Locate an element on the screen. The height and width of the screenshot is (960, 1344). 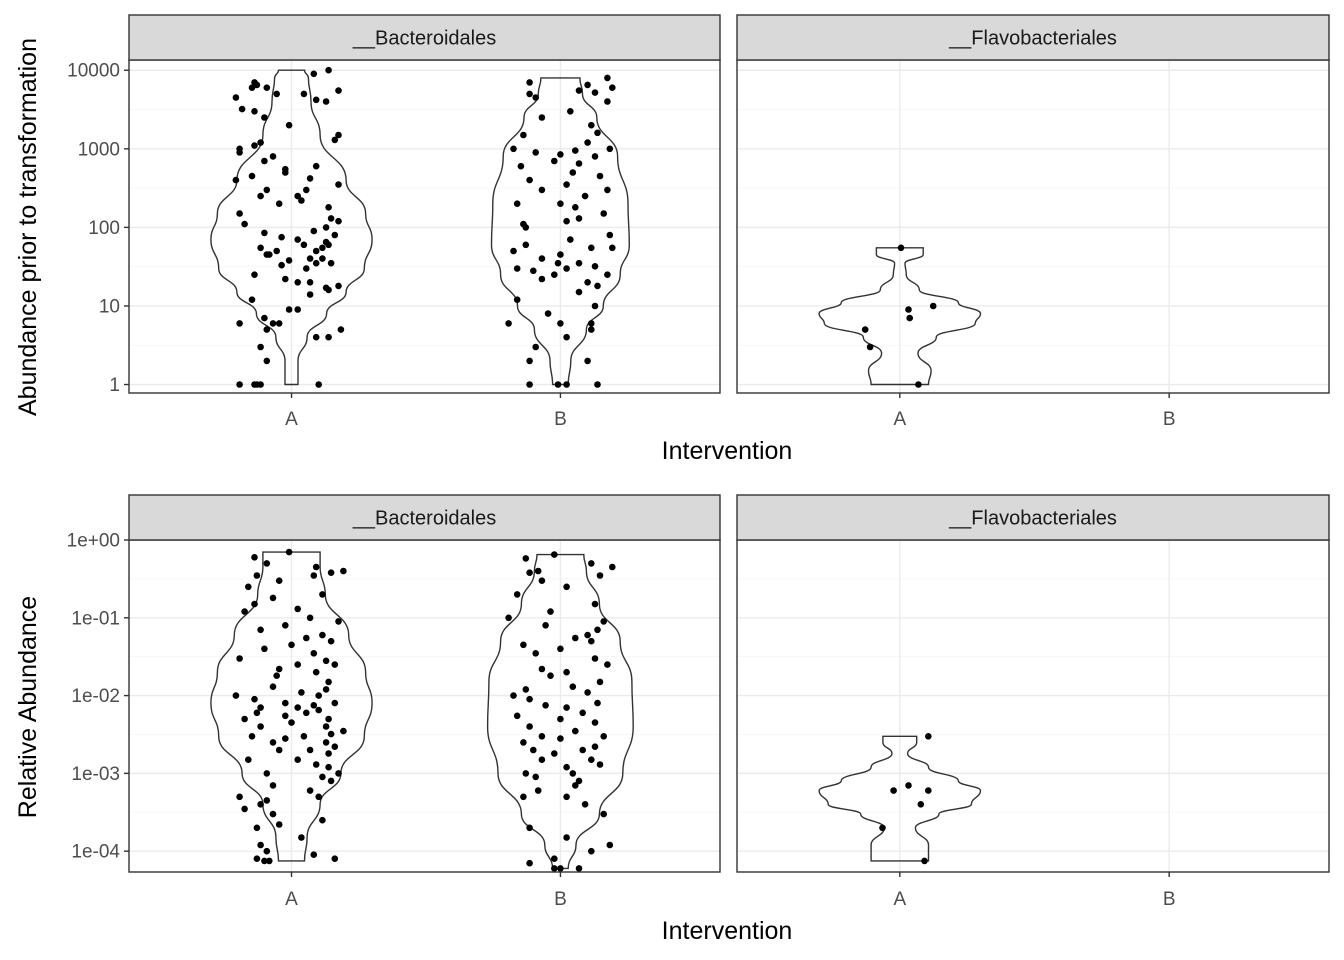
y-axis-title-bottom: Relative Abundance is located at coordinates (28, 707).